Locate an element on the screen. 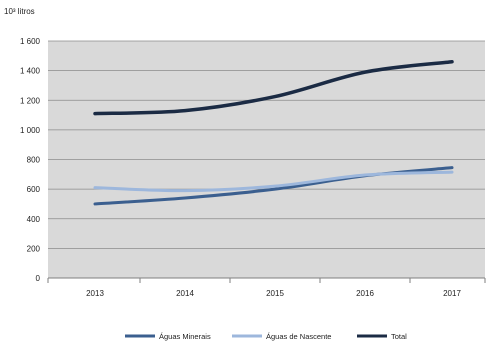  y-unit-label: 10³ litros is located at coordinates (19, 11).